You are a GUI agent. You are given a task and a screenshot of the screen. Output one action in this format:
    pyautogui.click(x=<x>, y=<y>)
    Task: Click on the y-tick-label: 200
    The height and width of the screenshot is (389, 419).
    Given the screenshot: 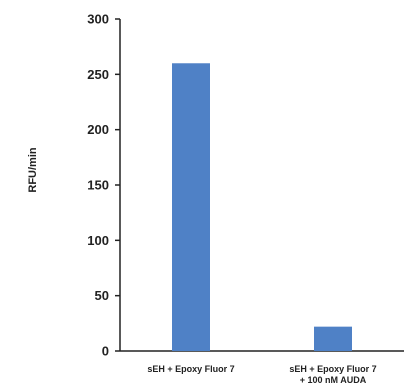 What is the action you would take?
    pyautogui.click(x=98, y=129)
    